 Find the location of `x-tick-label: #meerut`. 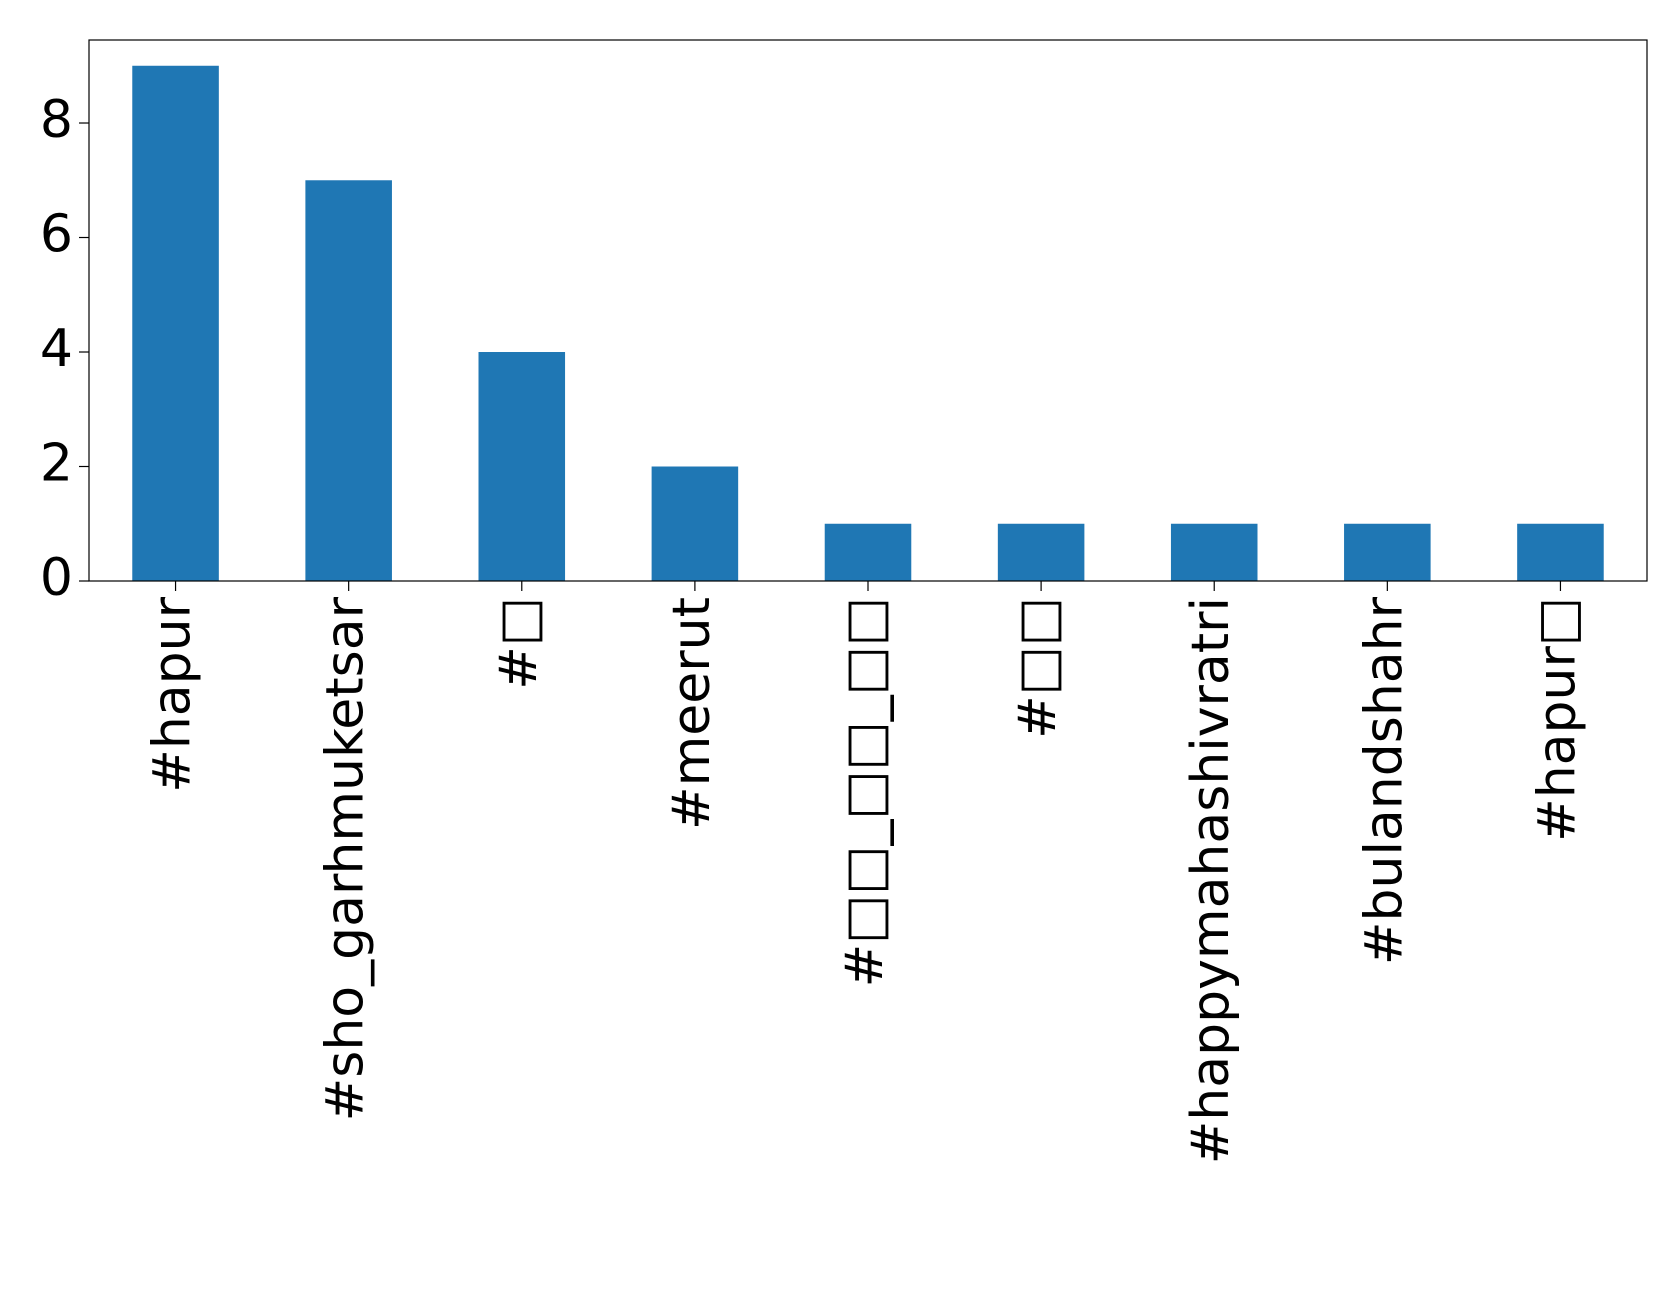

x-tick-label: #meerut is located at coordinates (692, 713).